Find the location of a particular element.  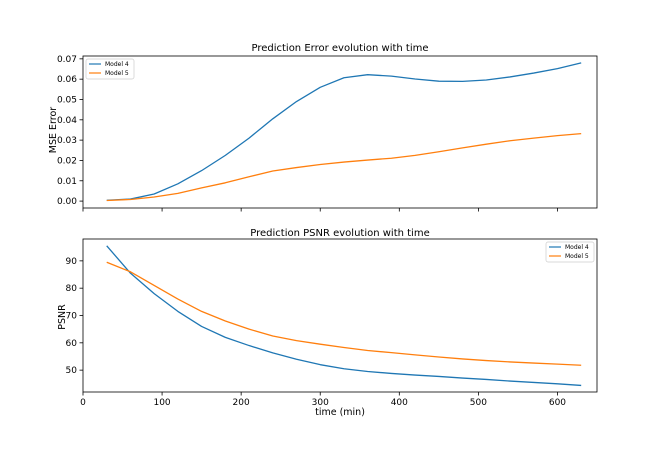

y-tick-label: 60 is located at coordinates (72, 344).